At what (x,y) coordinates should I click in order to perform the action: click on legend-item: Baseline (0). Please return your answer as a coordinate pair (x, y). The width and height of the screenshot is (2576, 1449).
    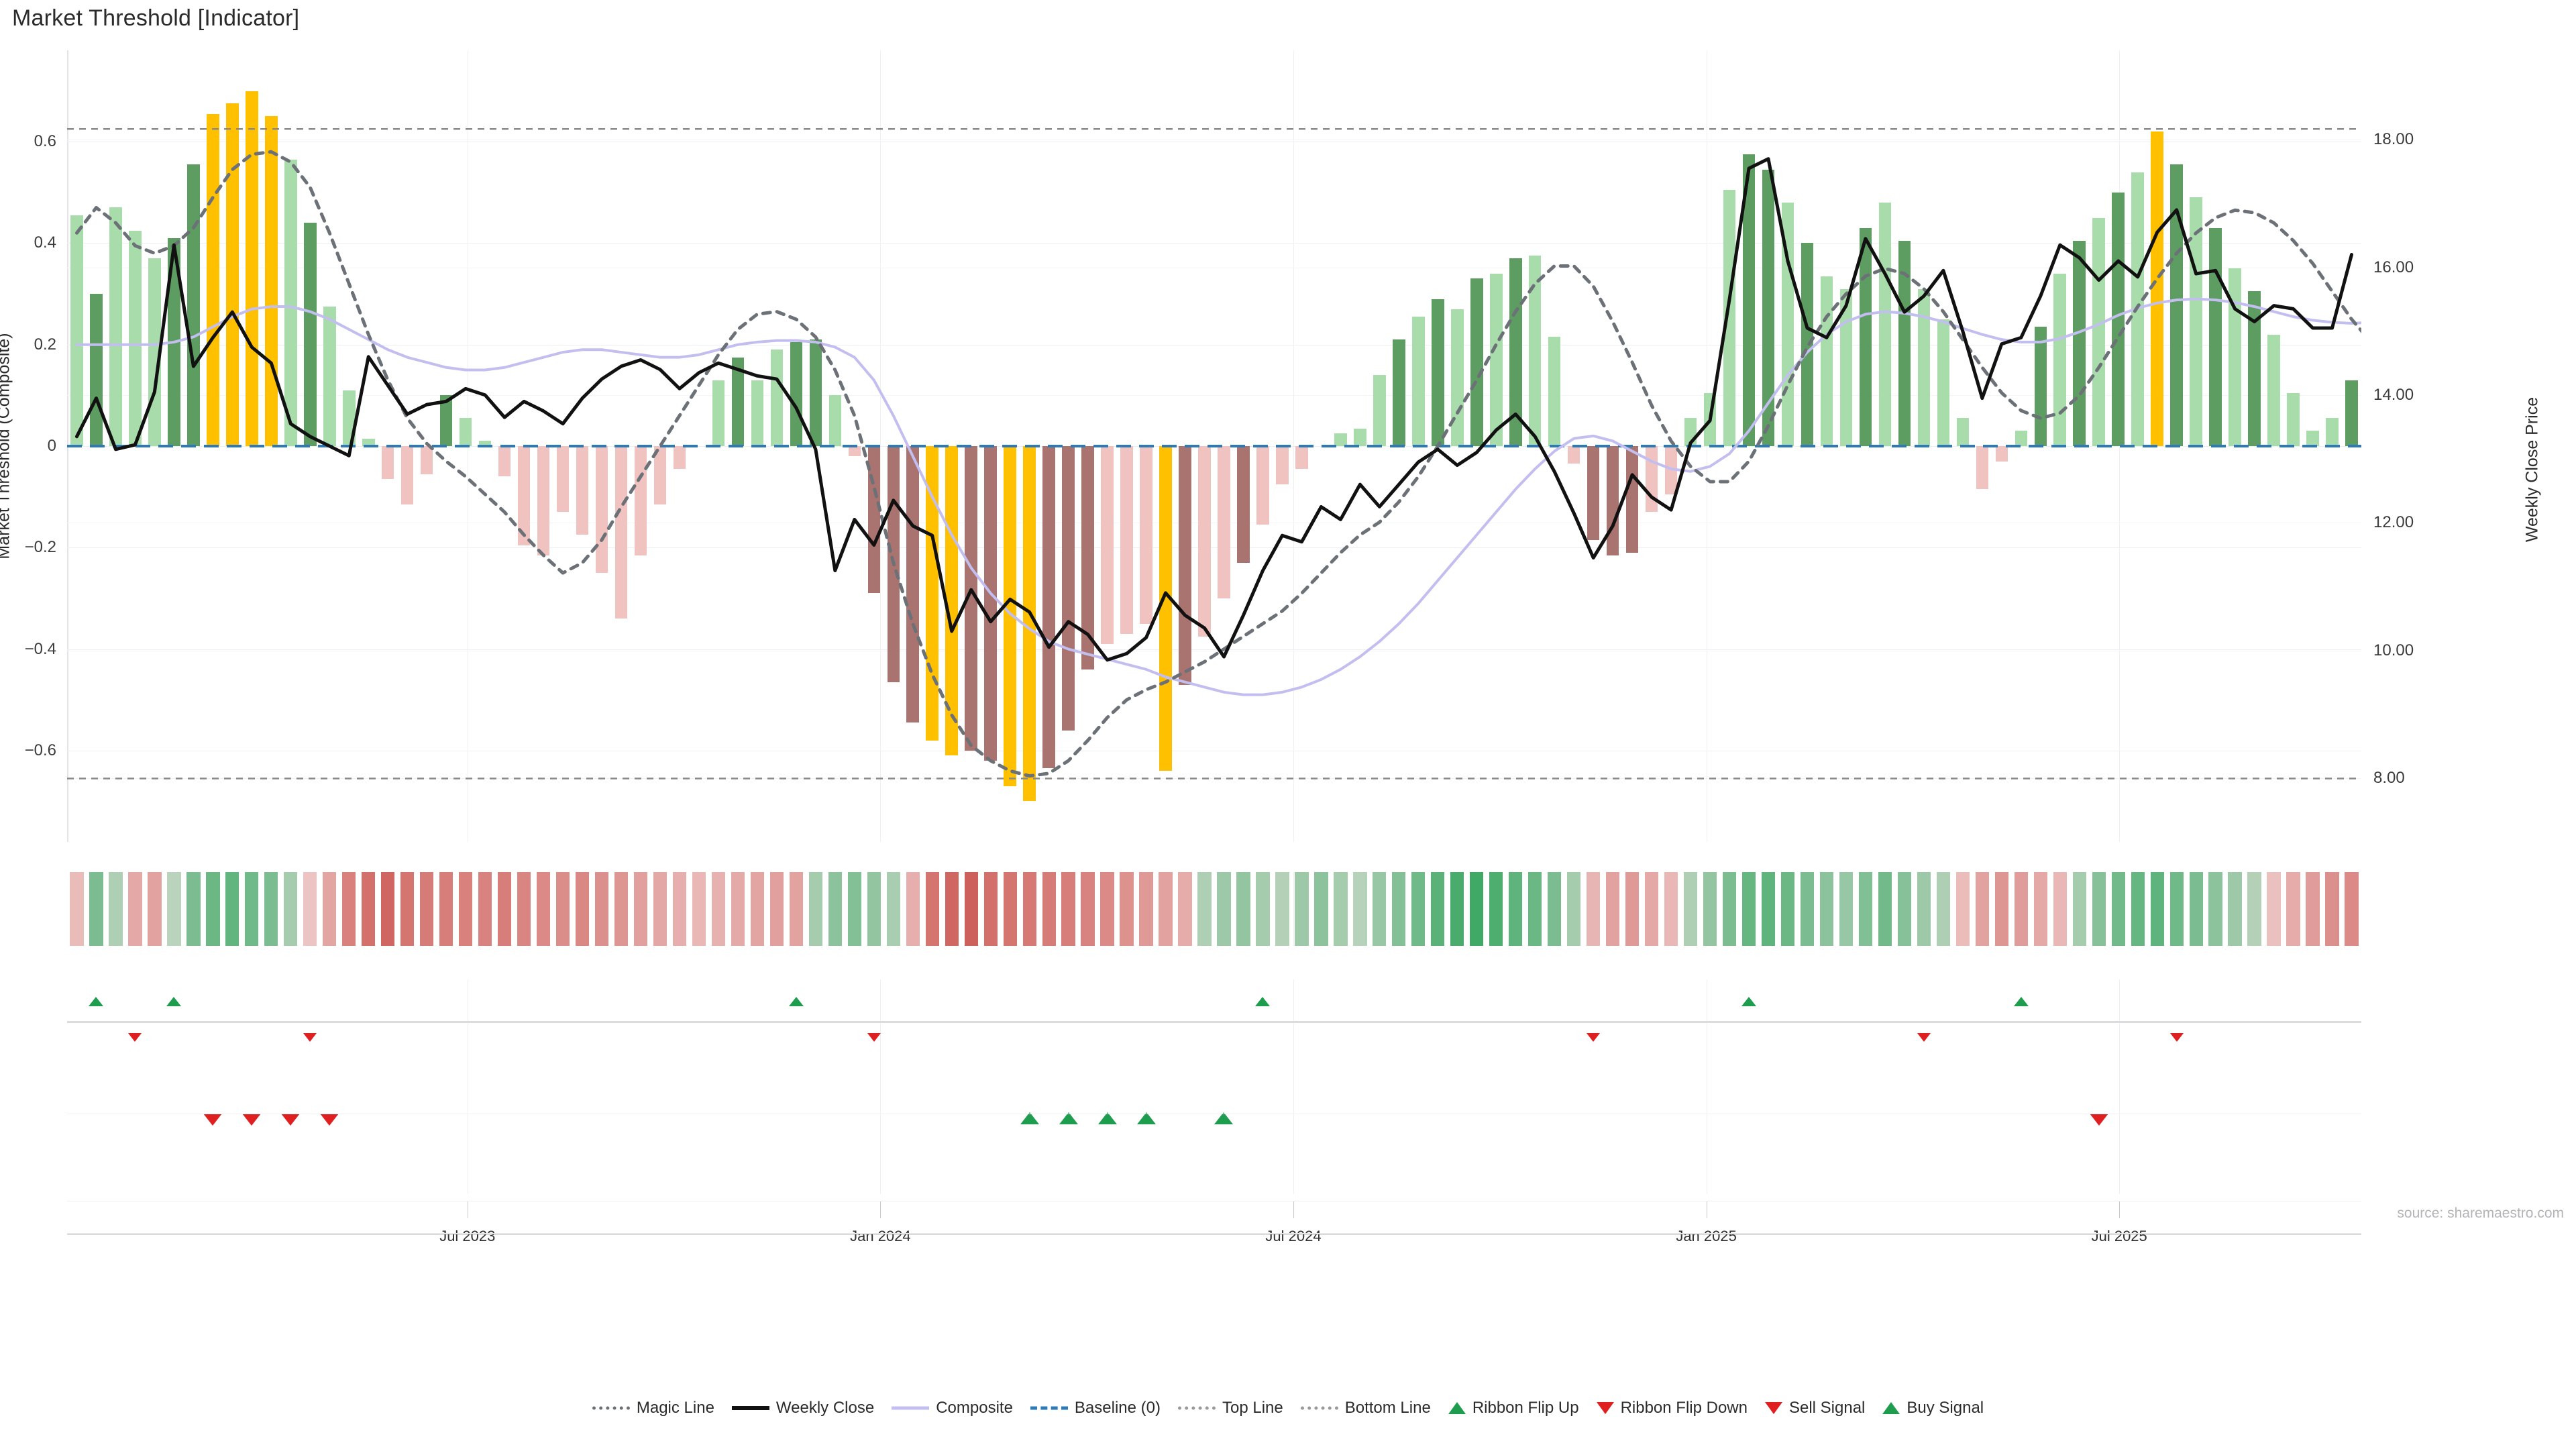
    Looking at the image, I should click on (1095, 1408).